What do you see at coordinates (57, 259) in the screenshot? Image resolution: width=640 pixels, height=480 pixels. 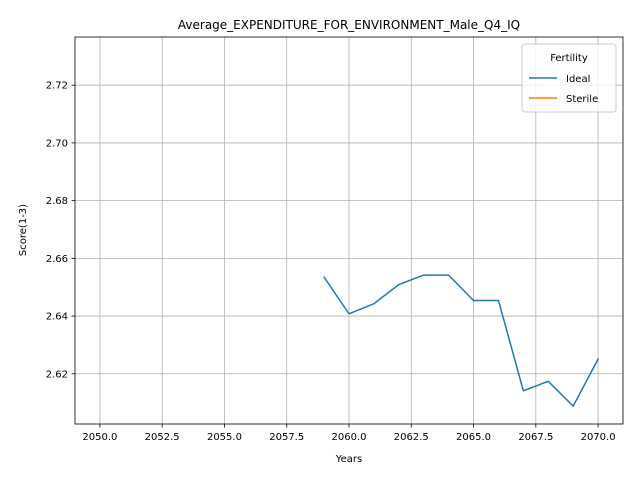 I see `y-tick-label: 2.66` at bounding box center [57, 259].